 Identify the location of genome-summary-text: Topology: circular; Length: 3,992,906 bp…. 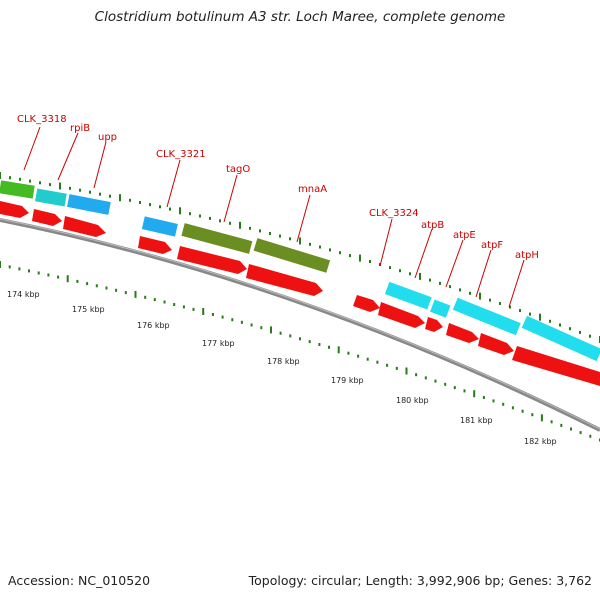
(420, 580).